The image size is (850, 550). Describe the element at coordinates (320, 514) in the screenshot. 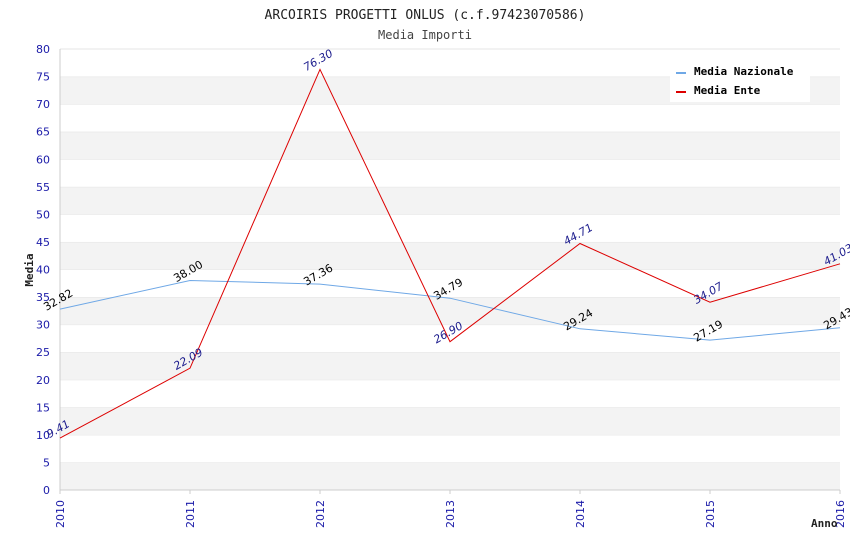

I see `x-tick-label: 2012` at that location.